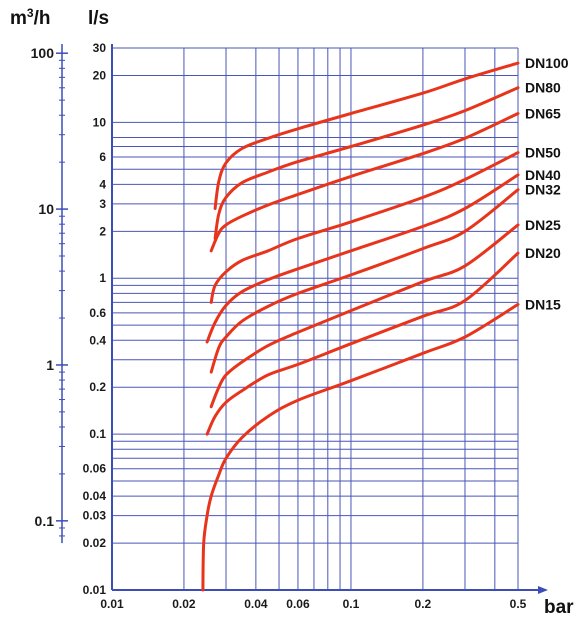  I want to click on series-label-dn20: DN20, so click(543, 253).